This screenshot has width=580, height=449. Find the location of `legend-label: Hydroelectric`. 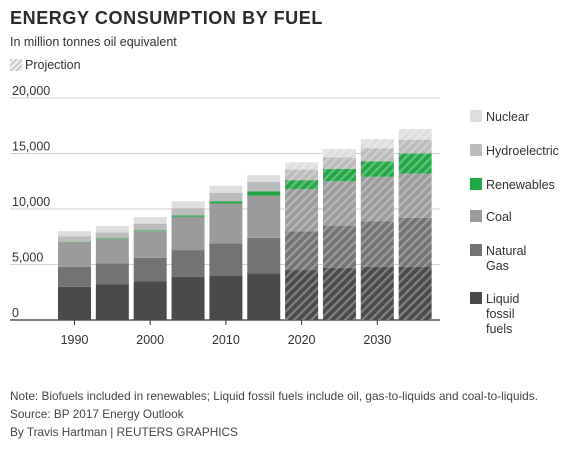

legend-label: Hydroelectric is located at coordinates (522, 151).